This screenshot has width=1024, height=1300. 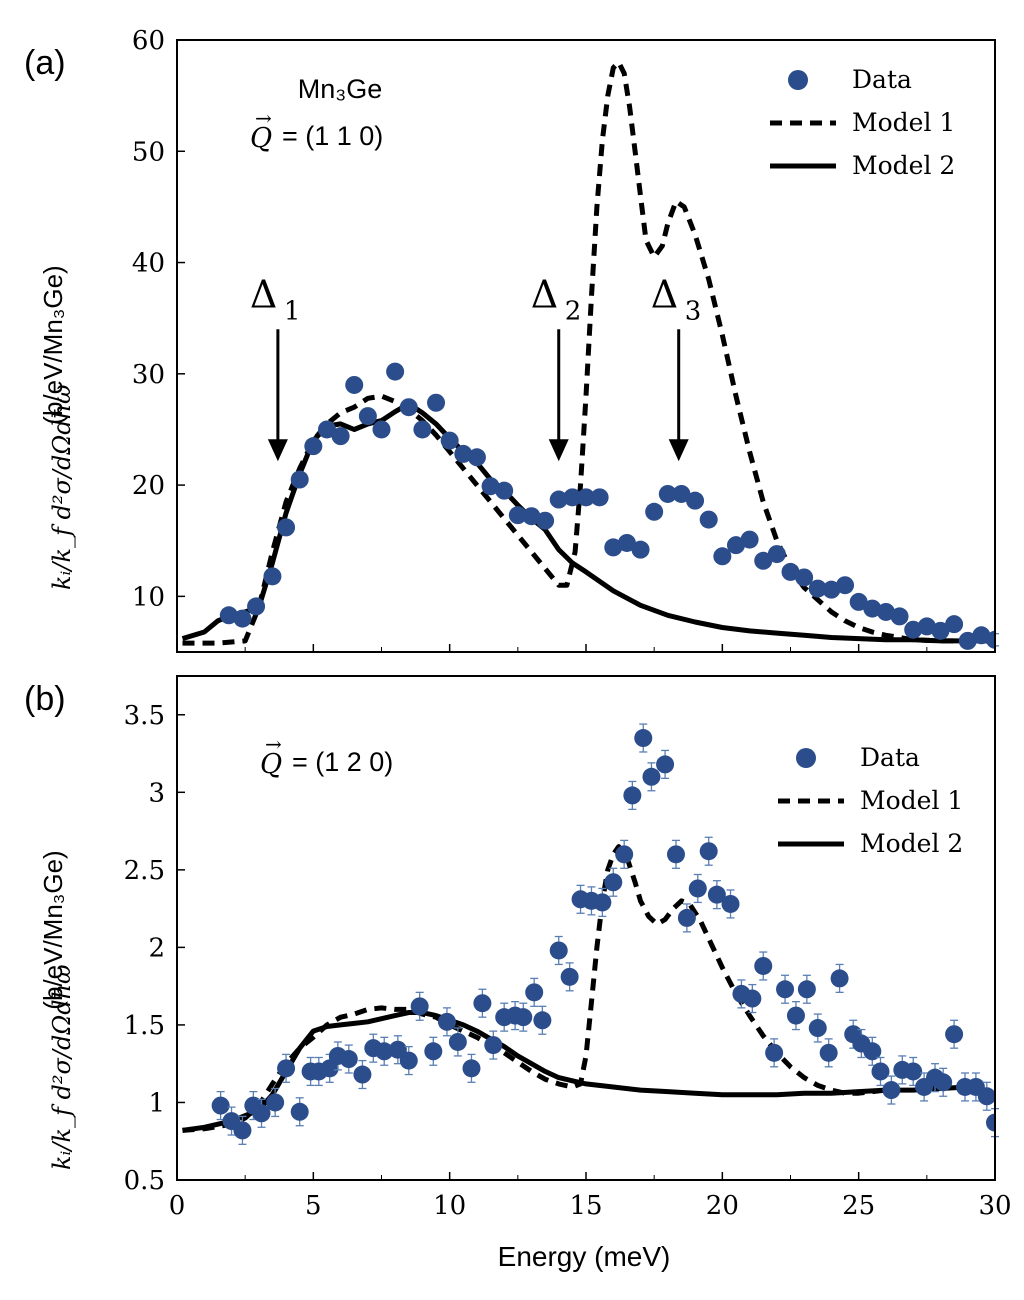 What do you see at coordinates (144, 1026) in the screenshot?
I see `panel-b-y-tick-label: 1.5` at bounding box center [144, 1026].